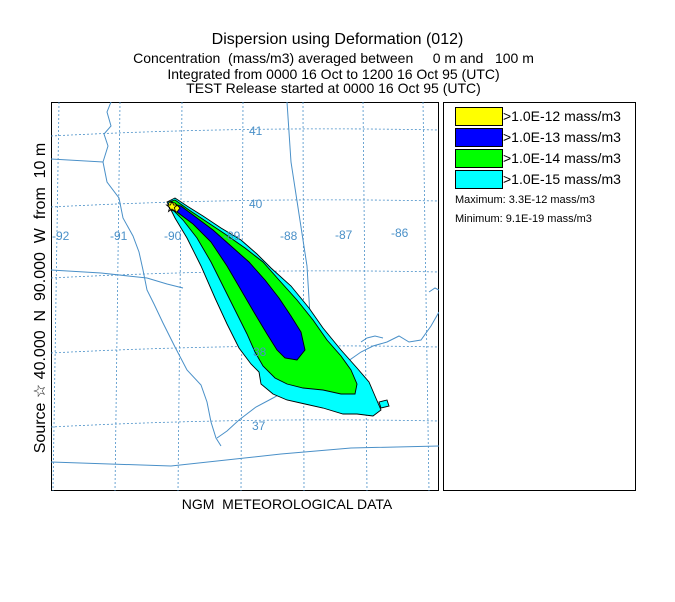 This screenshot has height=602, width=675. I want to click on source-marker, so click(172, 206).